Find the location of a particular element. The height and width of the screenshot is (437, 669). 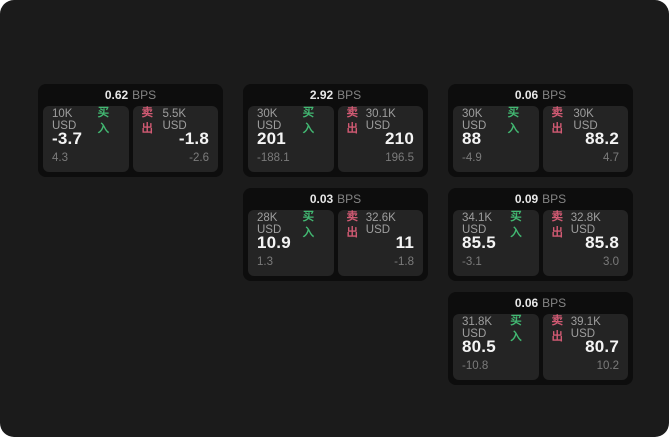

sell-panel: 卖出 32.8K USD 85.8 3.0 is located at coordinates (585, 243).